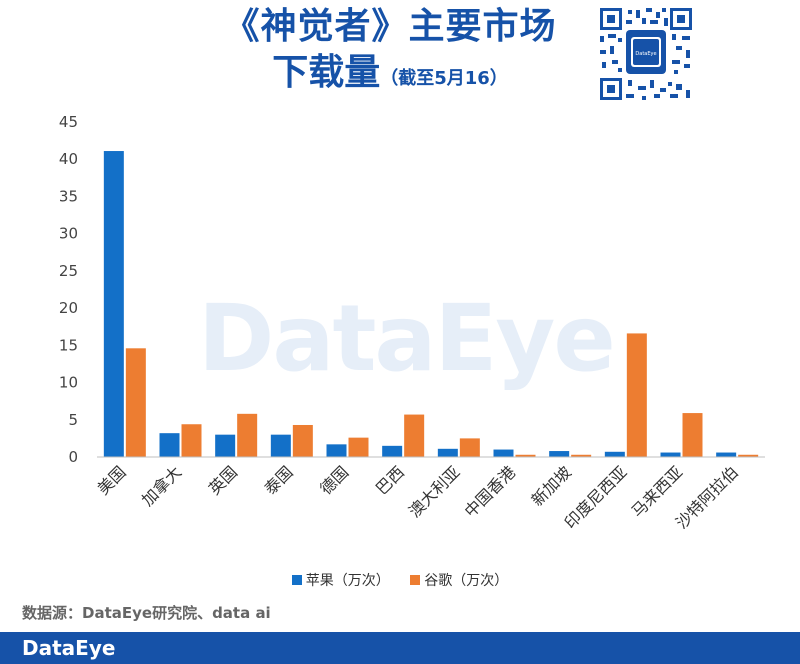 This screenshot has width=800, height=664. I want to click on legend-item-google: 谷歌（万次）, so click(459, 580).